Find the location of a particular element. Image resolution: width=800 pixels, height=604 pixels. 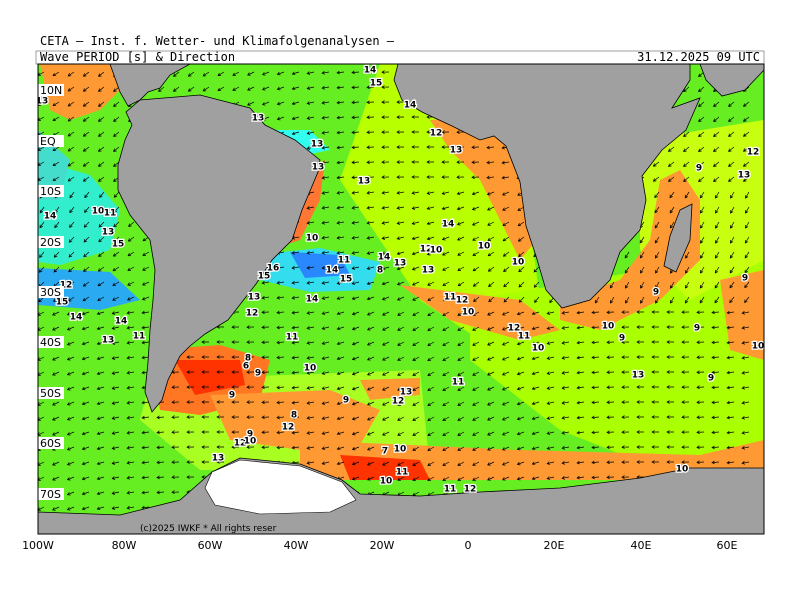

y-axis-label: 10N is located at coordinates (51, 90).